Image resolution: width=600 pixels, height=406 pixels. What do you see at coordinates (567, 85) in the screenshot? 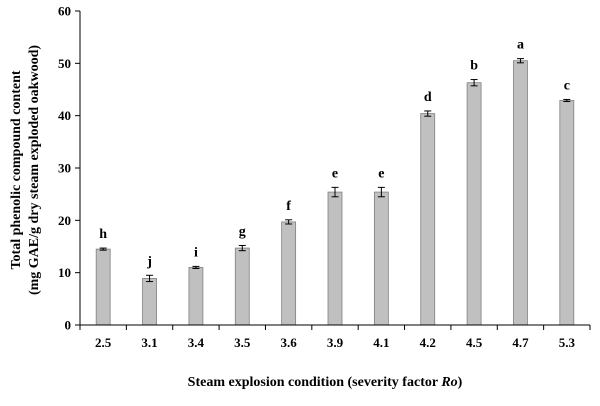
I see `significance-letter: c` at bounding box center [567, 85].